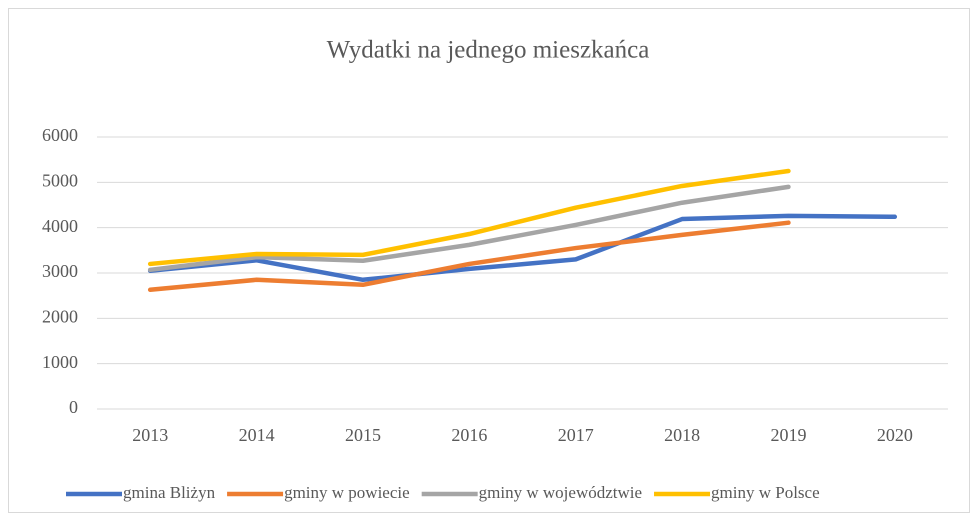  What do you see at coordinates (765, 492) in the screenshot?
I see `legend-label: gminy w Polsce` at bounding box center [765, 492].